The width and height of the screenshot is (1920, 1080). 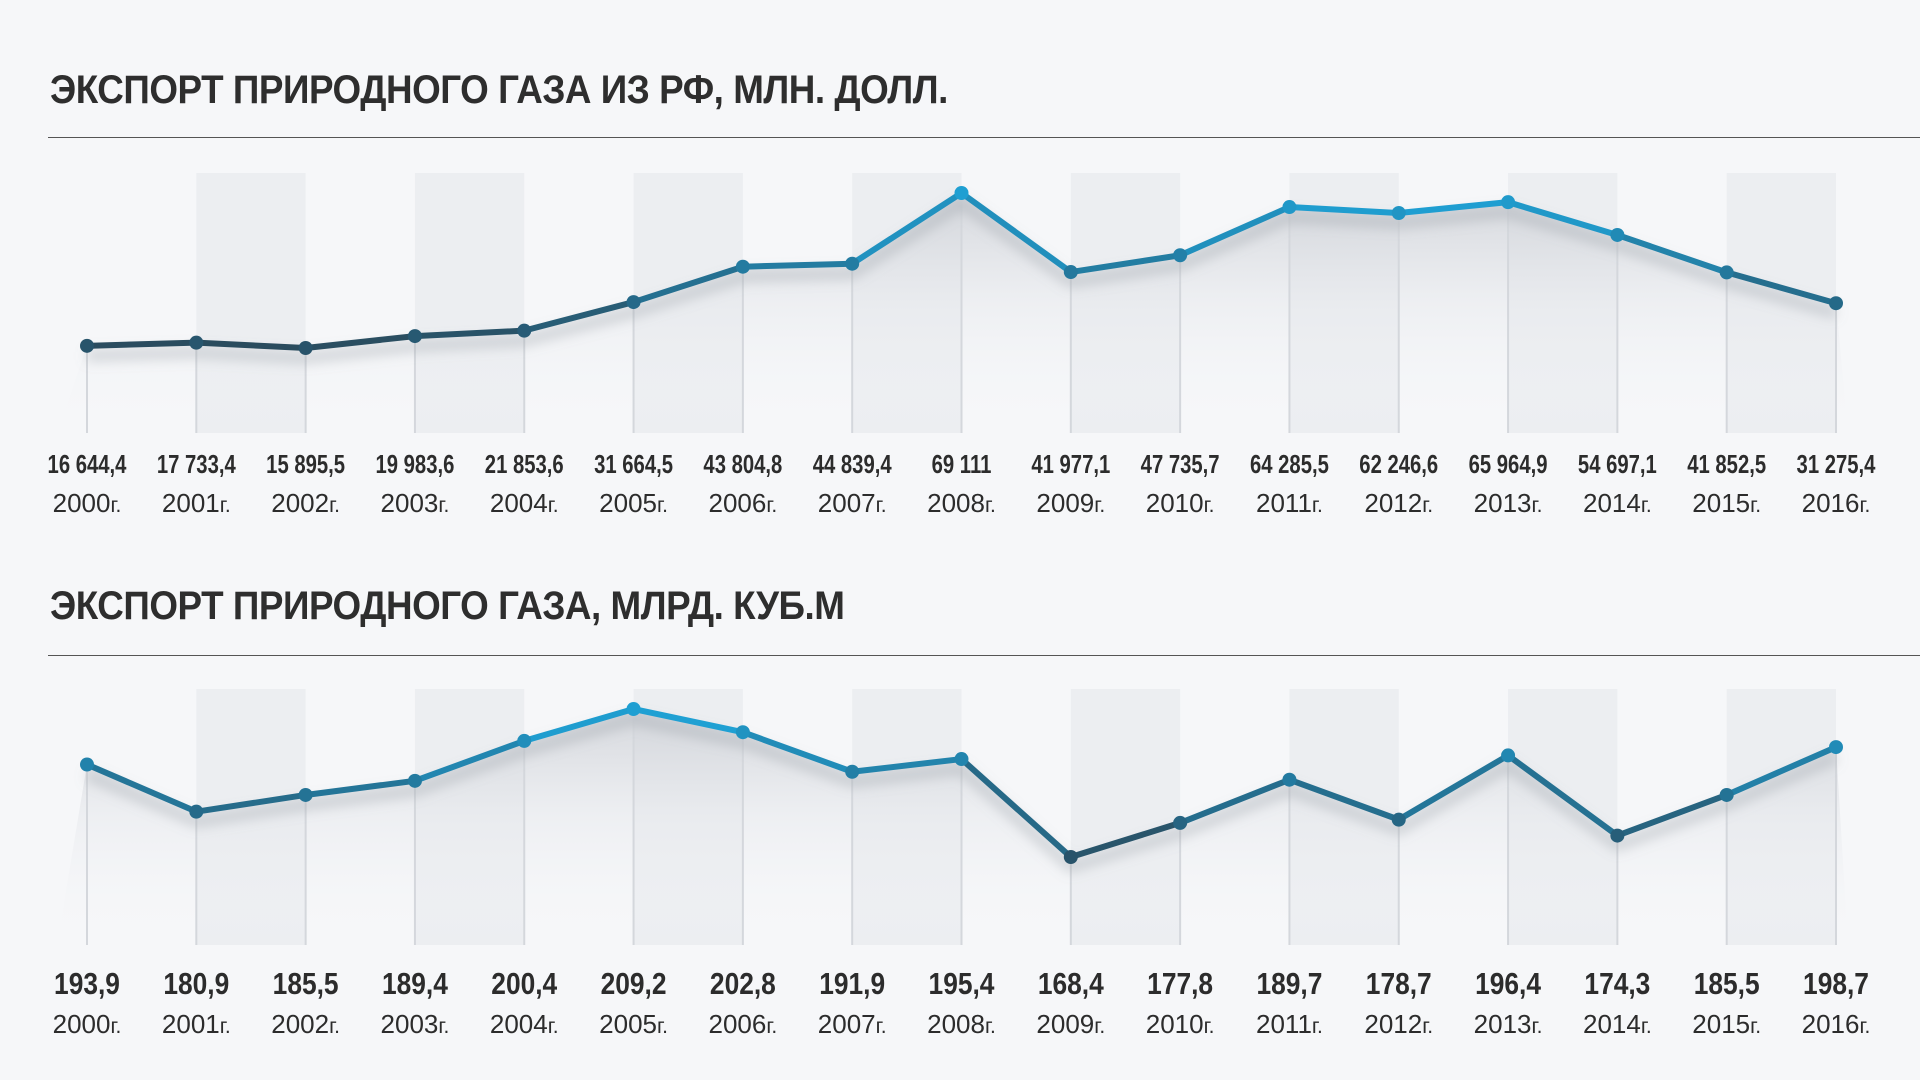 What do you see at coordinates (1398, 464) in the screenshot?
I see `data-label: 62 246,6` at bounding box center [1398, 464].